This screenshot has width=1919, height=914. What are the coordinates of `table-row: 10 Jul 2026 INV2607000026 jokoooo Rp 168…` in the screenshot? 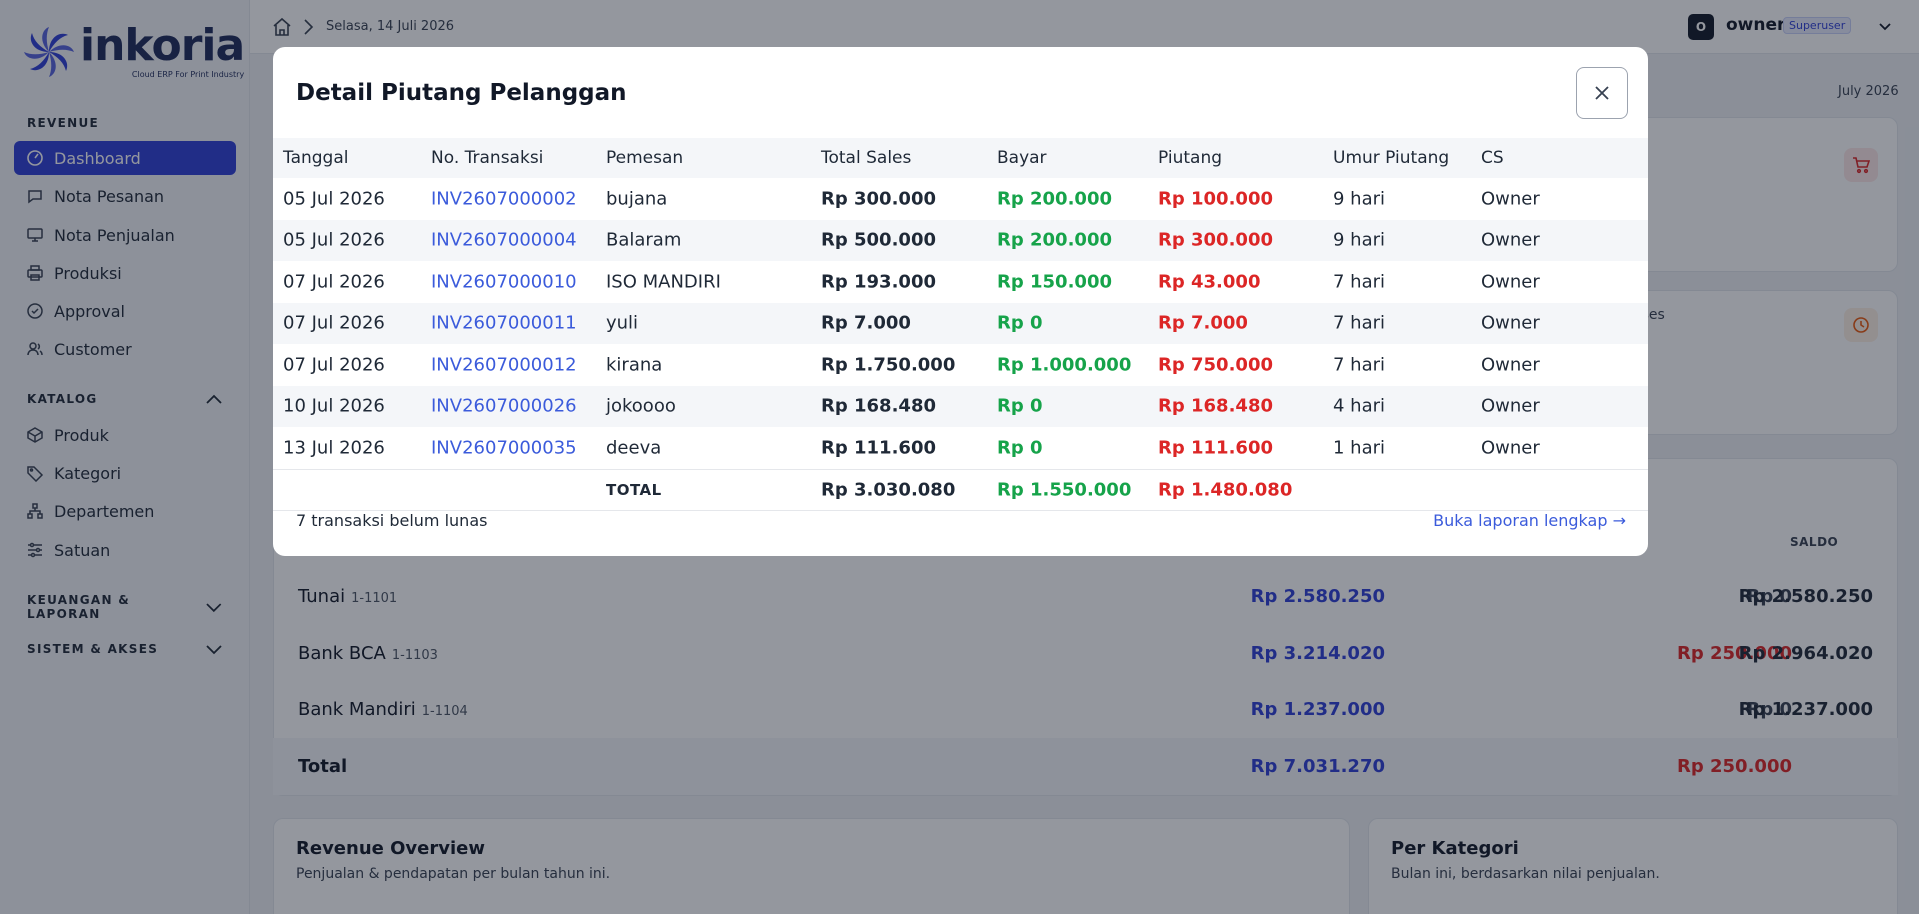 It's located at (960, 406).